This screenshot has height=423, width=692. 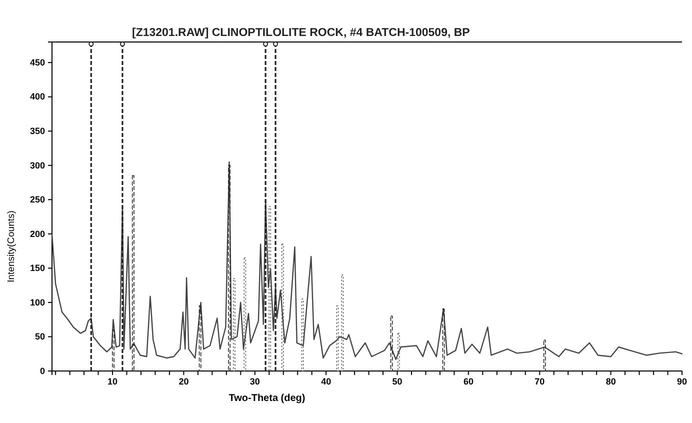 What do you see at coordinates (37, 268) in the screenshot?
I see `y-tick-label: 150` at bounding box center [37, 268].